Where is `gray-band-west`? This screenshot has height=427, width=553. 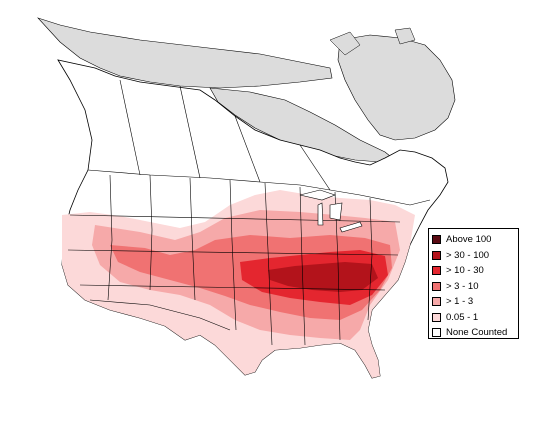
gray-band-west is located at coordinates (185, 53).